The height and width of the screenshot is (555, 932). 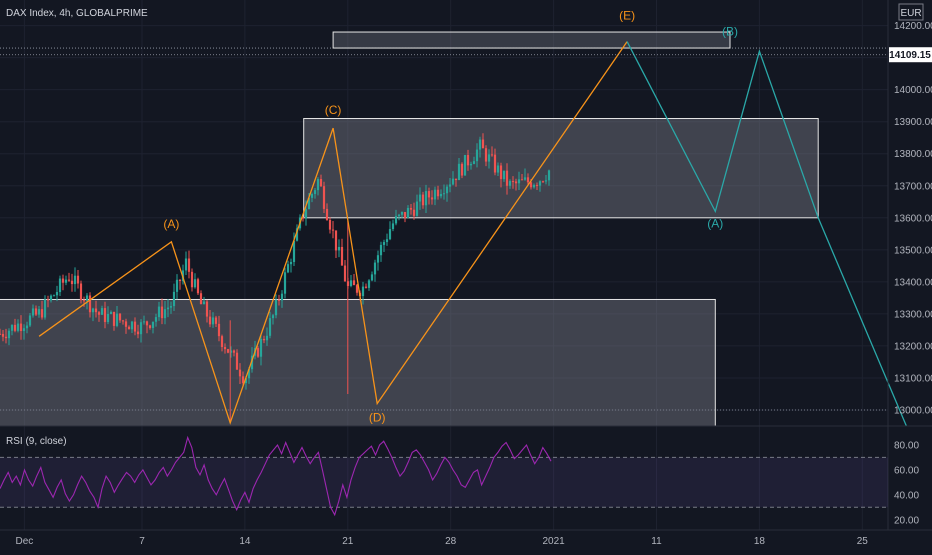 I want to click on chart-title: DAX Index, 4h, GLOBALPRIME, so click(x=77, y=13).